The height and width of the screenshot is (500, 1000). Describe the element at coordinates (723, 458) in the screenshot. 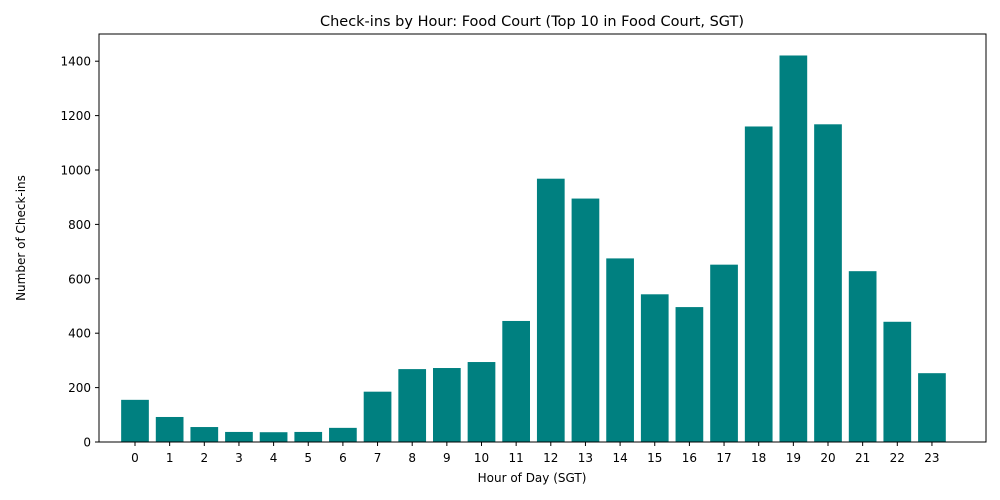

I see `x-tick-label: 17` at that location.